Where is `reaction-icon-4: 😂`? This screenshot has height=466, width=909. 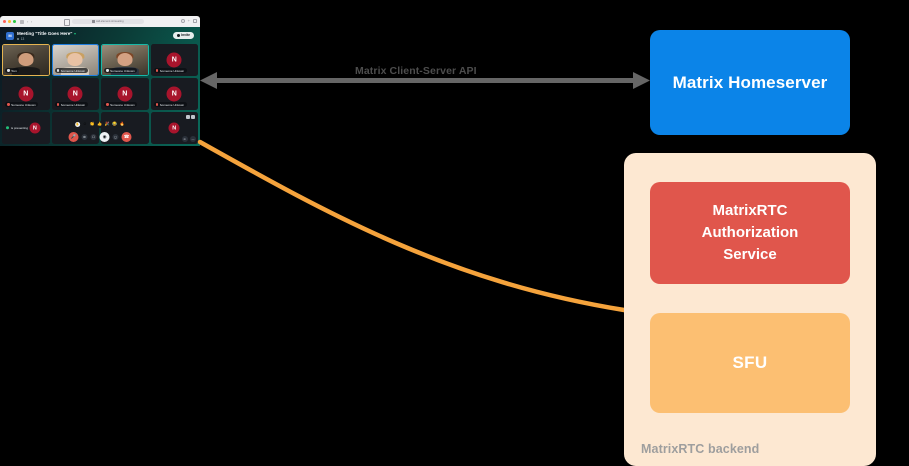 reaction-icon-4: 😂 is located at coordinates (115, 124).